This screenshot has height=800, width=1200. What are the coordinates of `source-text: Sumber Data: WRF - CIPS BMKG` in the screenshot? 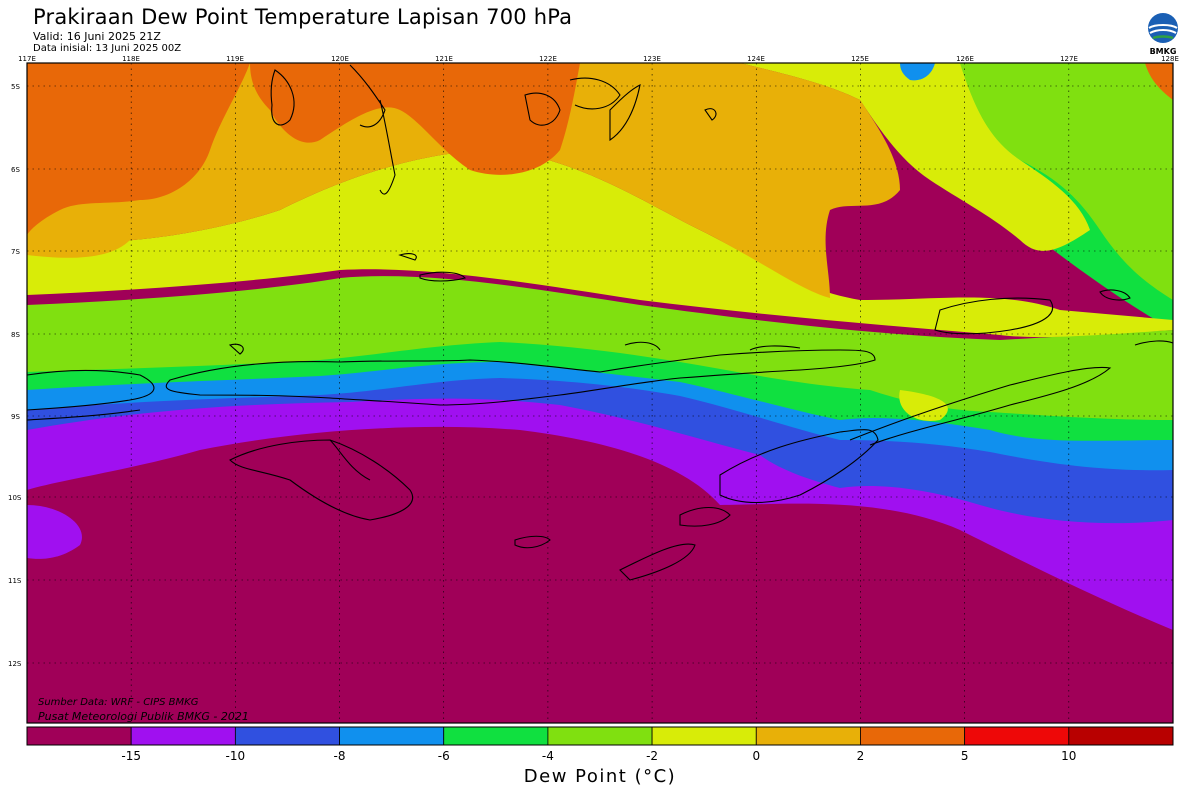 It's located at (118, 702).